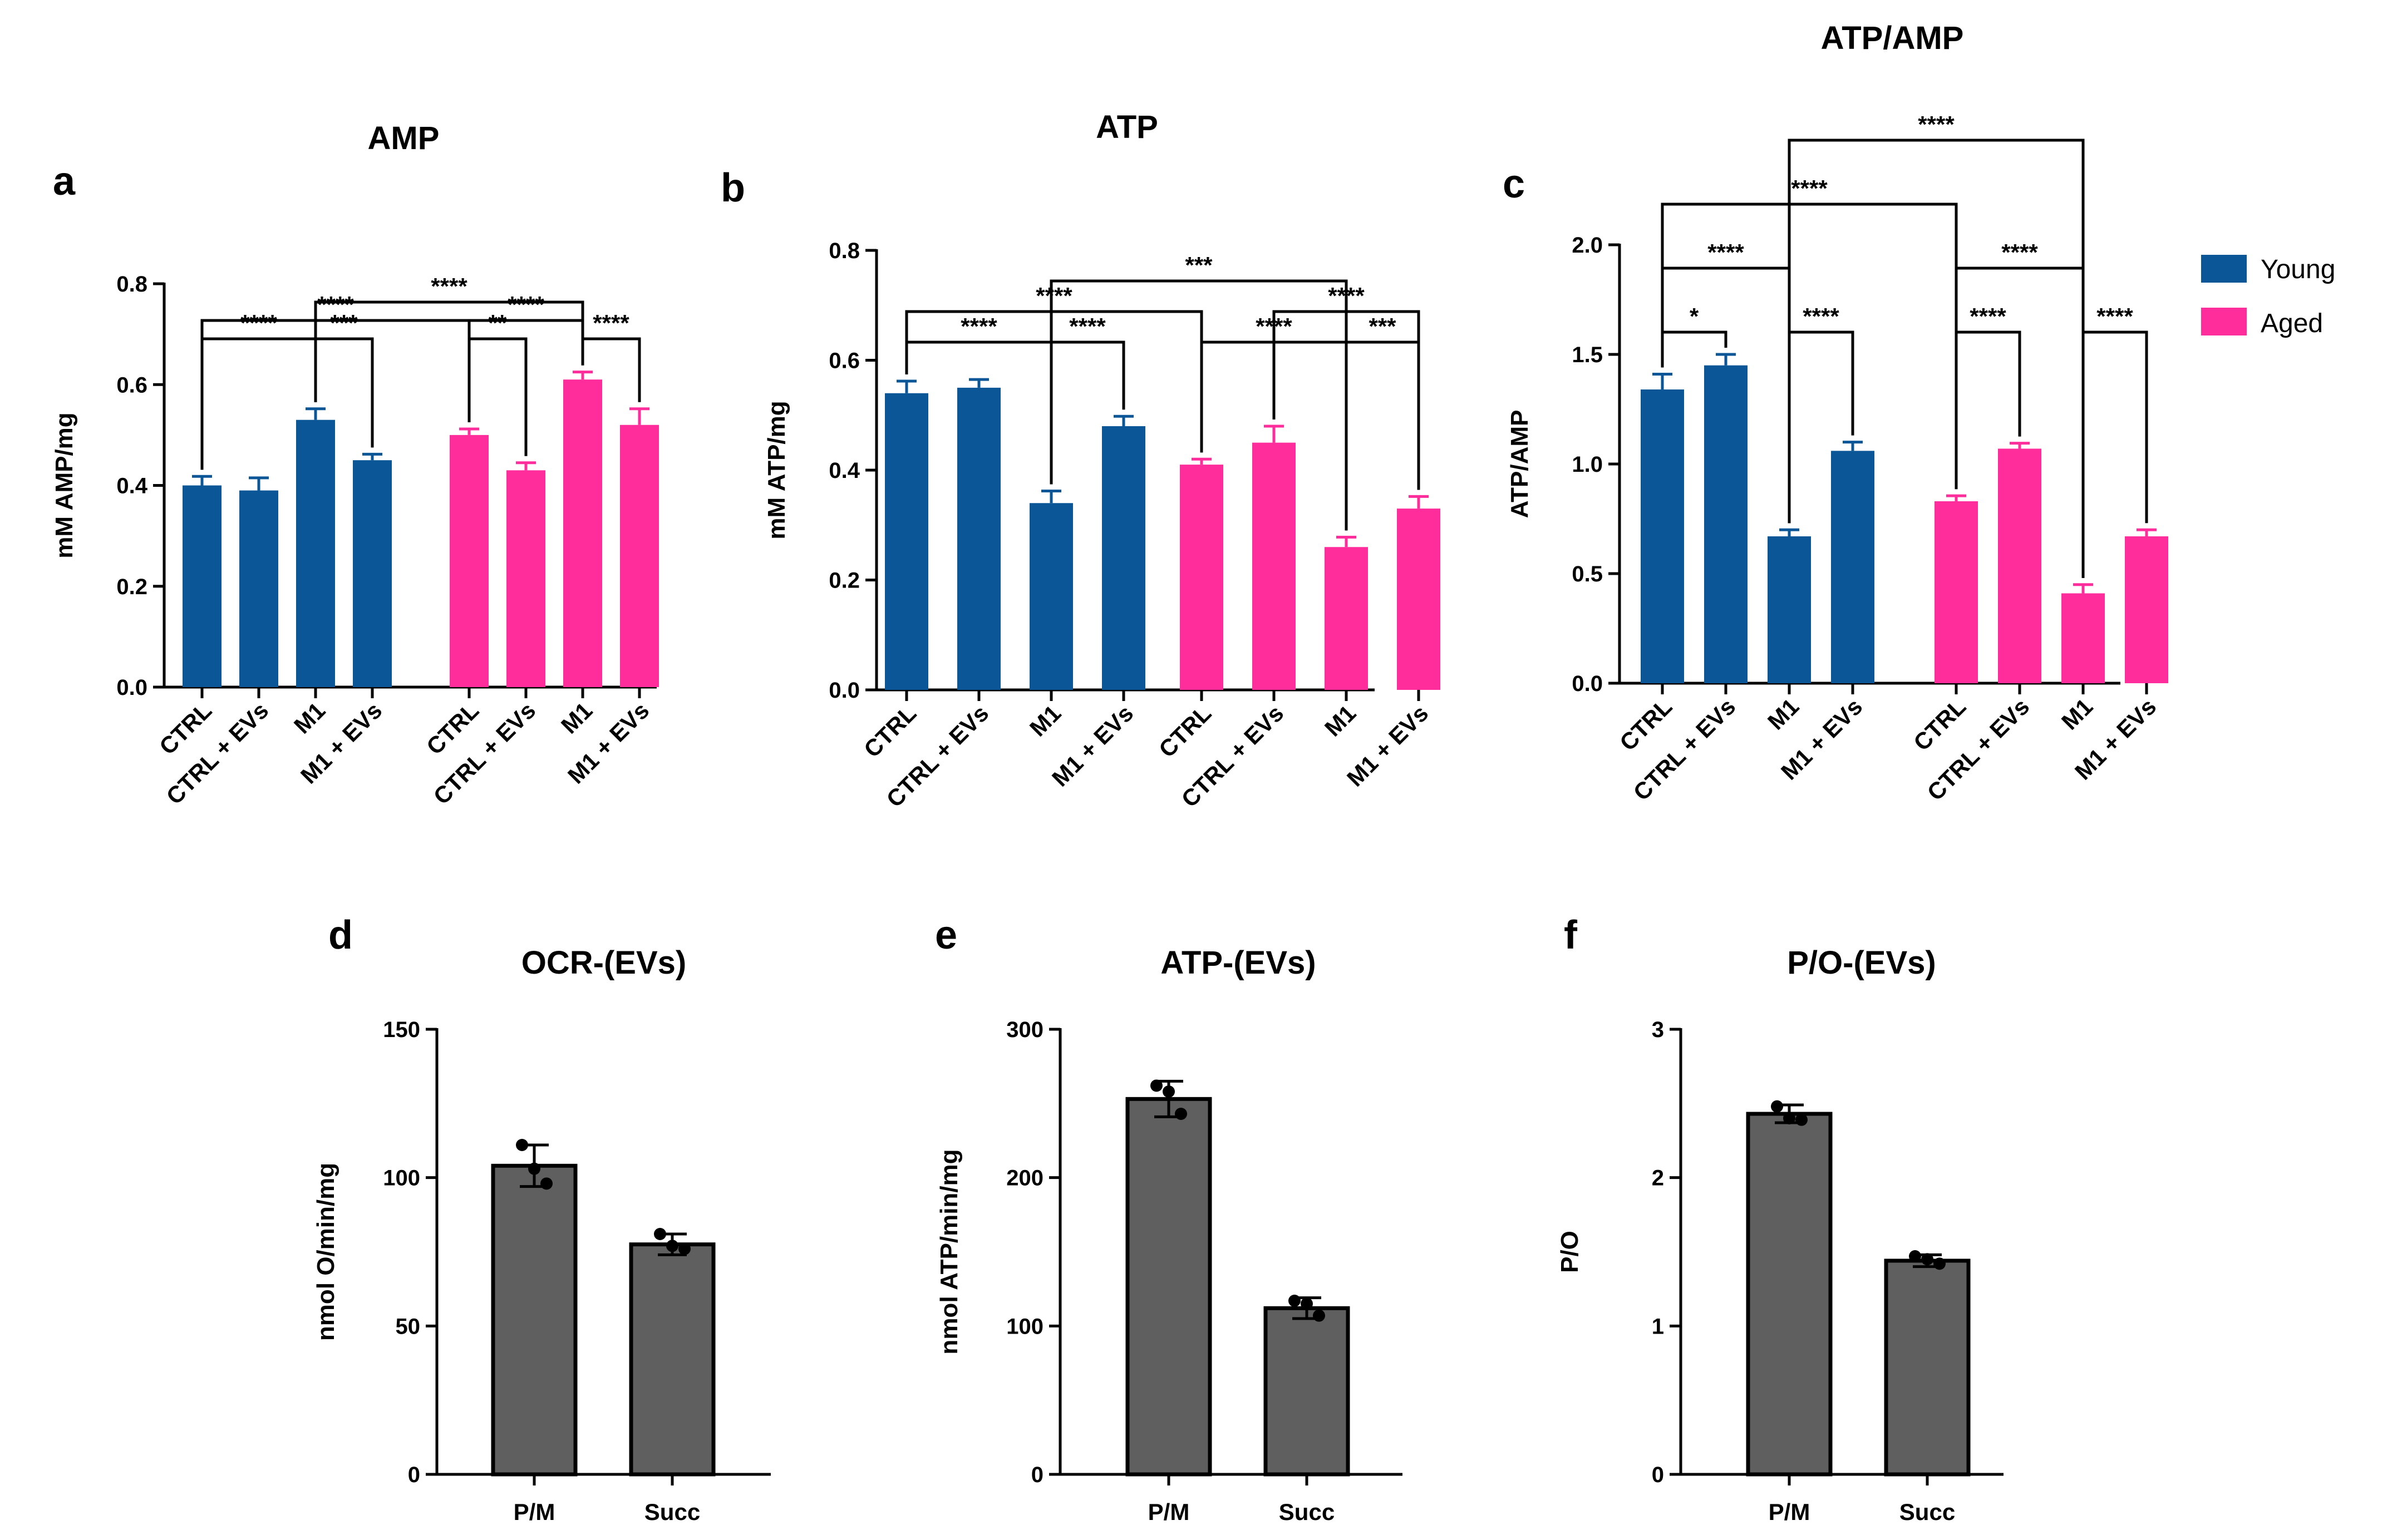 The image size is (2402, 1540). I want to click on y-tick-label: 300, so click(1025, 1030).